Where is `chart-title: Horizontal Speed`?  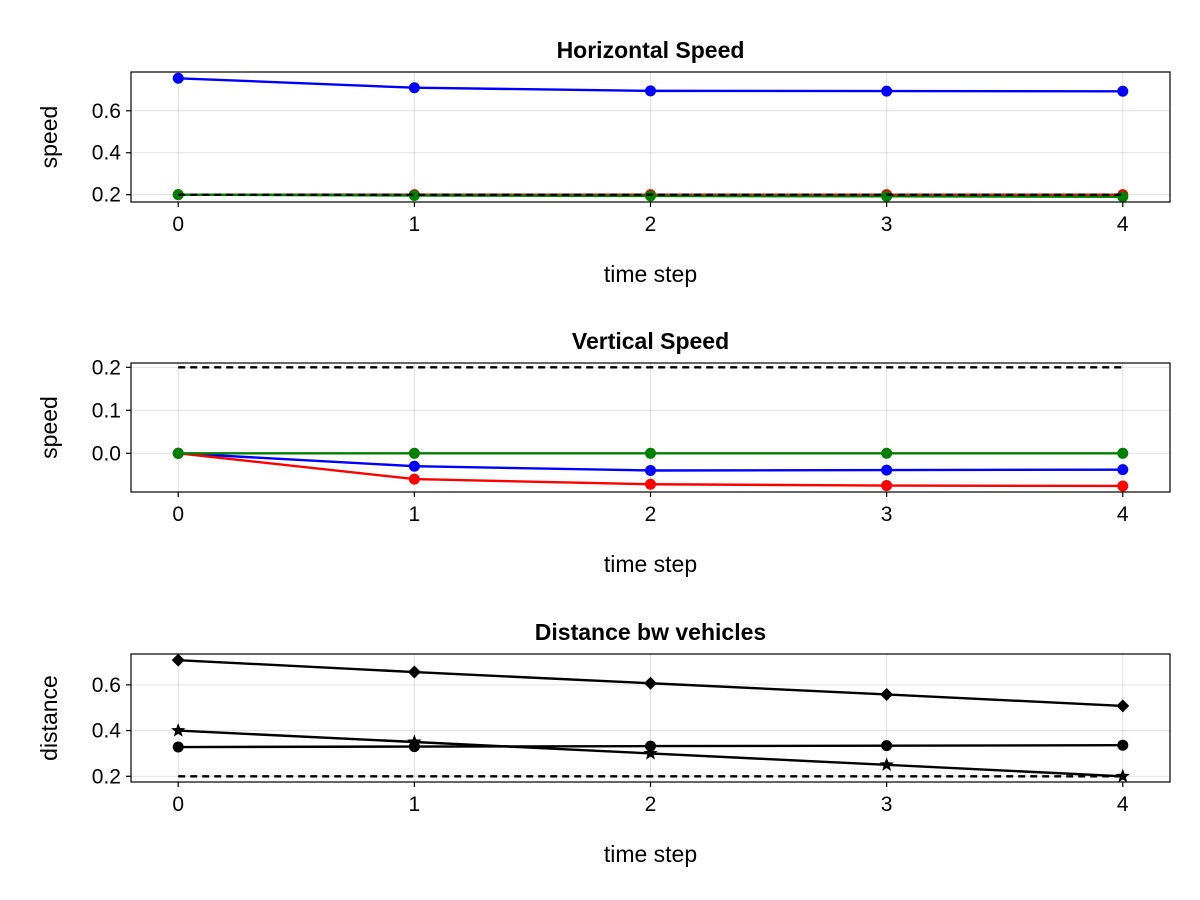
chart-title: Horizontal Speed is located at coordinates (651, 50).